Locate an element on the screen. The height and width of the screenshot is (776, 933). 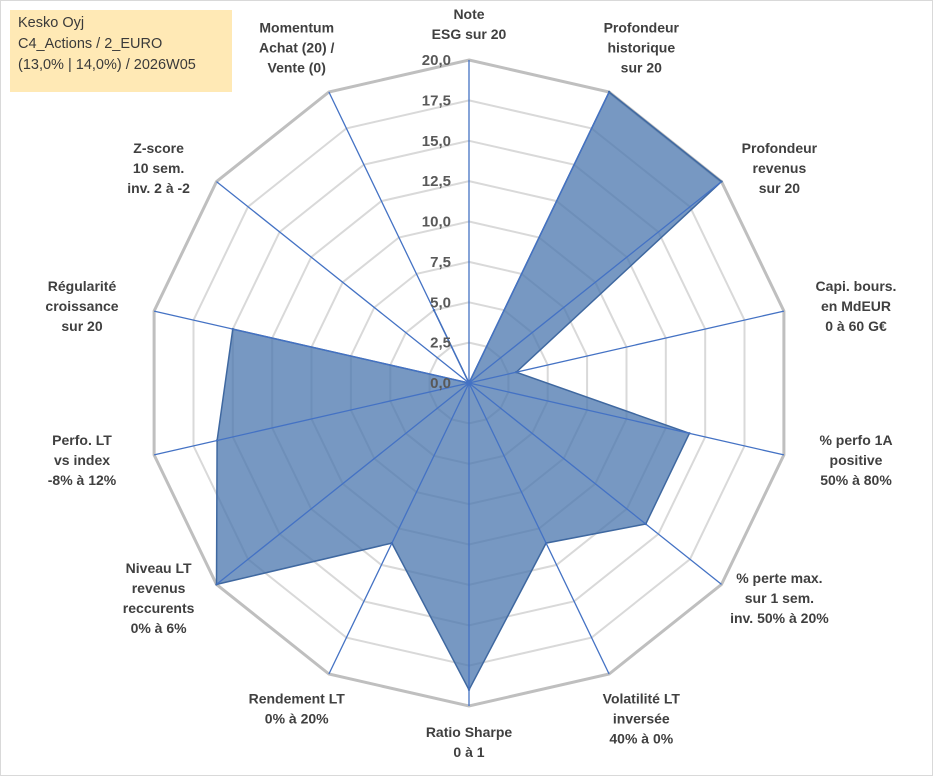
axis-label: Momentum is located at coordinates (296, 27).